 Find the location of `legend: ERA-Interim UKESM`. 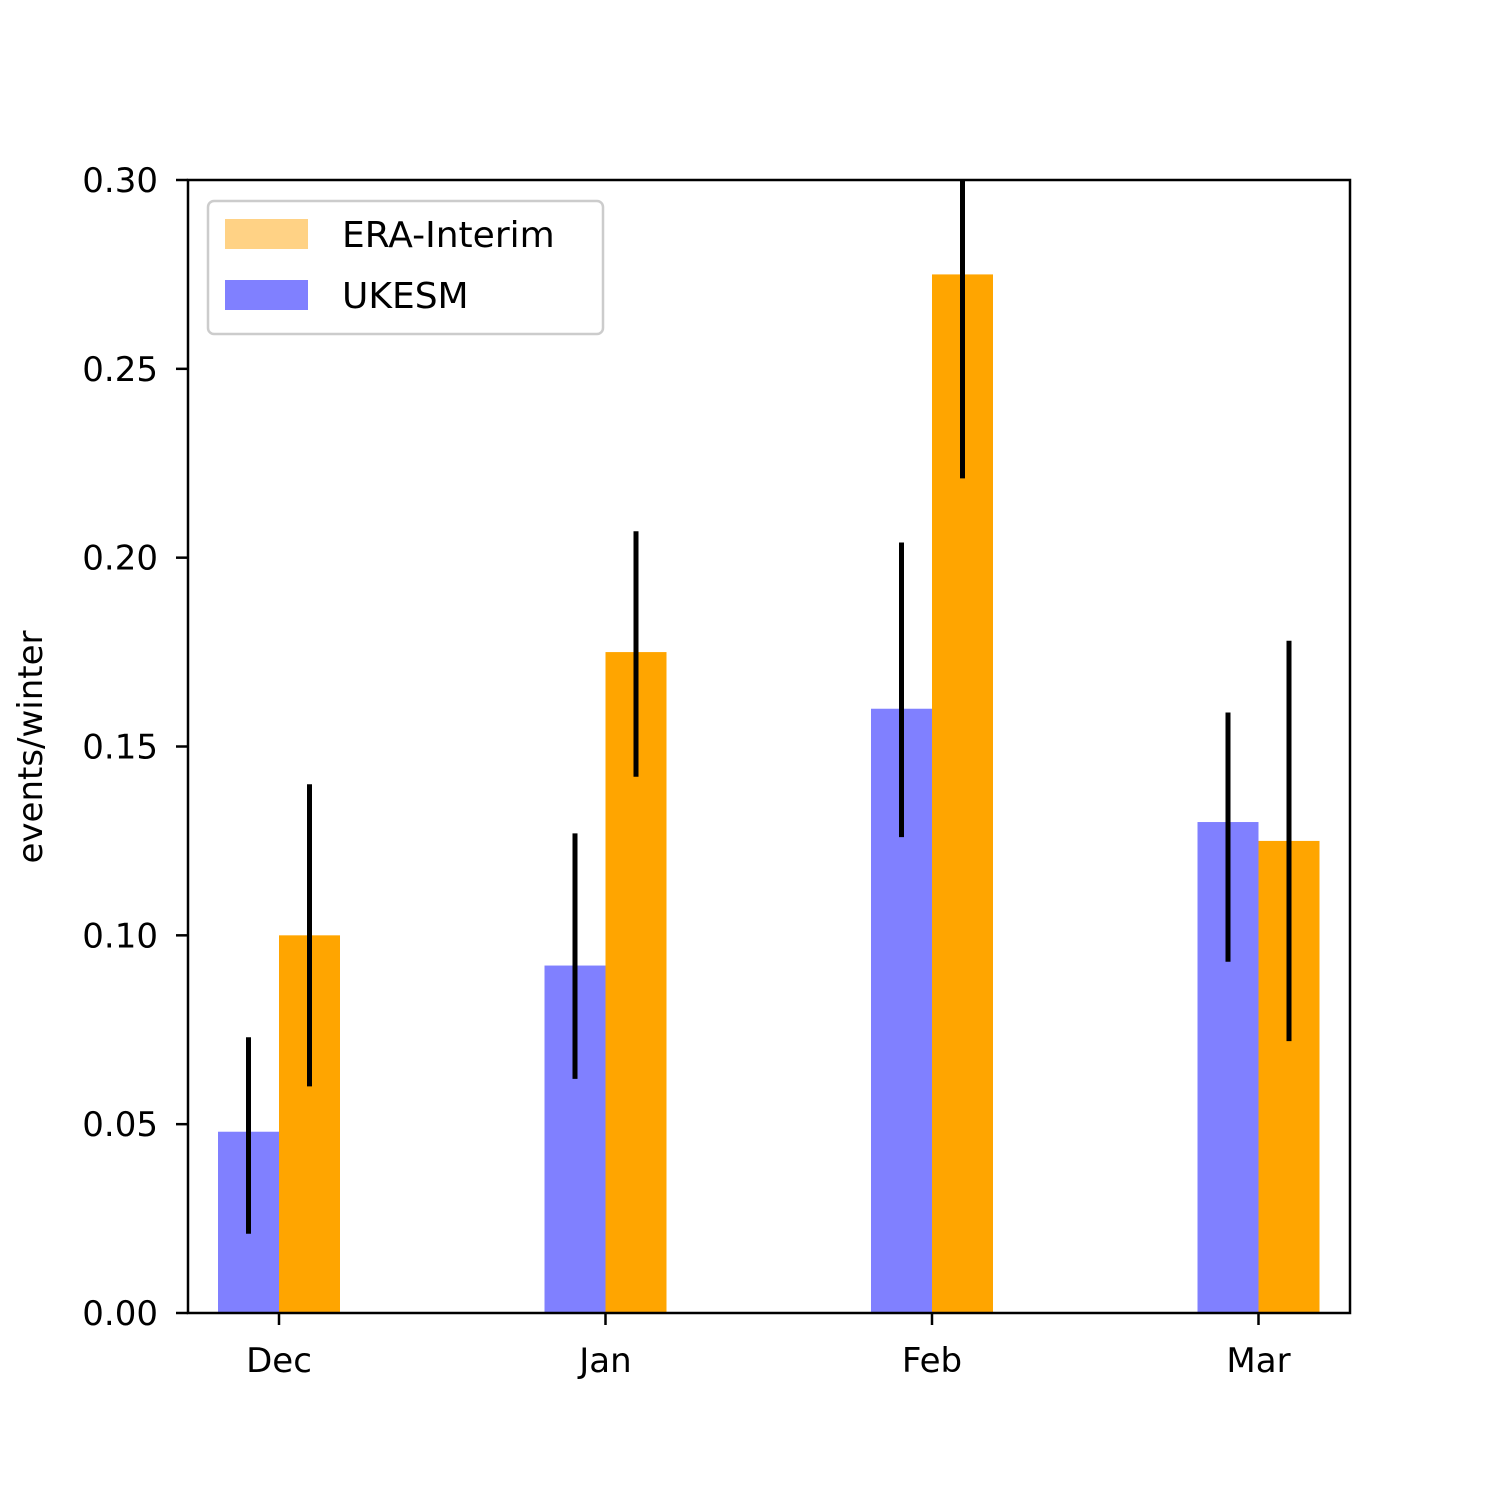

legend: ERA-Interim UKESM is located at coordinates (405, 267).